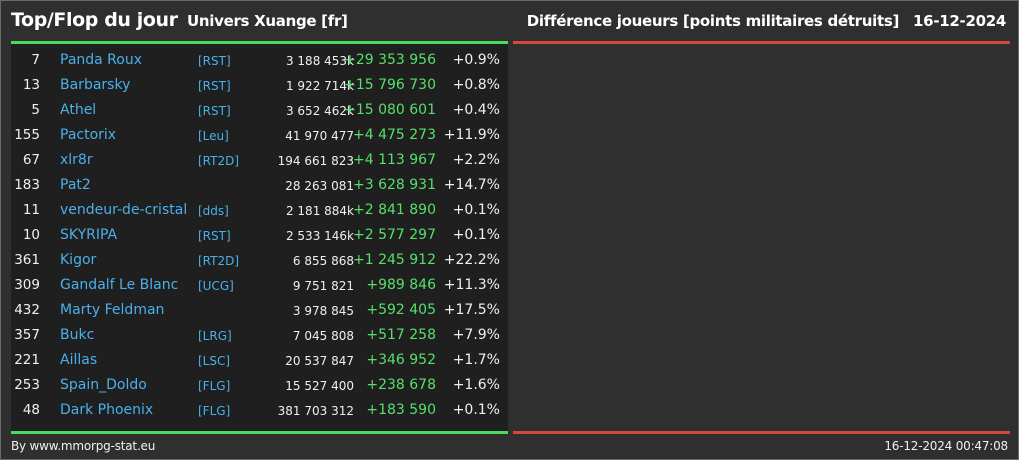 The height and width of the screenshot is (460, 1019). I want to click on player-name-link: Pat2, so click(75, 185).